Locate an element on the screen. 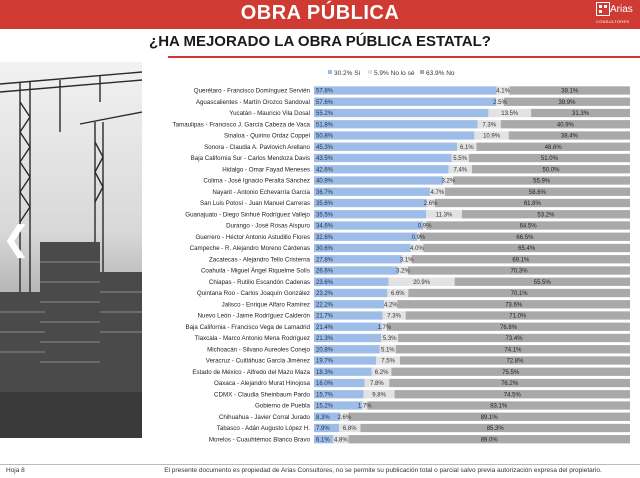  value-label-si: 15.7% is located at coordinates (325, 395).